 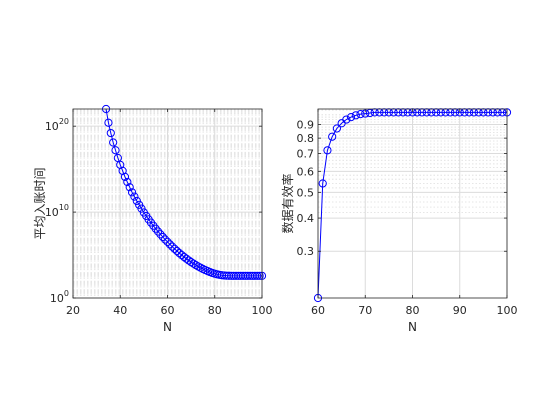 I want to click on x-tick-label: 40, so click(x=120, y=310).